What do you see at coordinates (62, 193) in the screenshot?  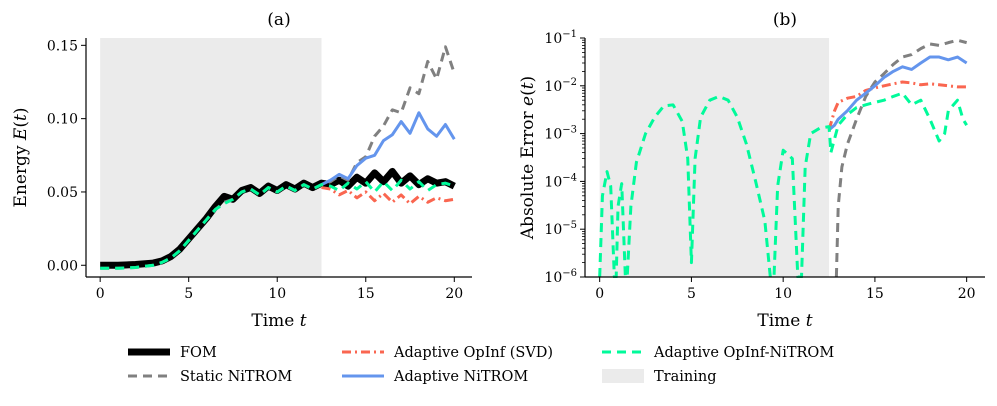 I see `y-tick-label: 0.05` at bounding box center [62, 193].